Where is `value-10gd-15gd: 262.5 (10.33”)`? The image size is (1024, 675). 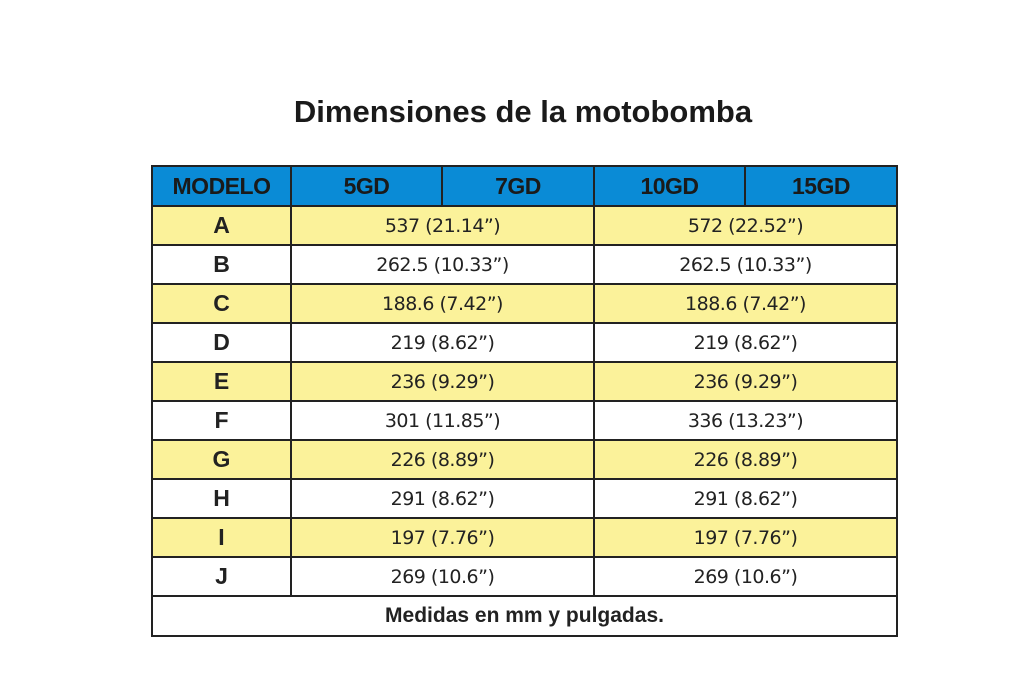 value-10gd-15gd: 262.5 (10.33”) is located at coordinates (745, 264).